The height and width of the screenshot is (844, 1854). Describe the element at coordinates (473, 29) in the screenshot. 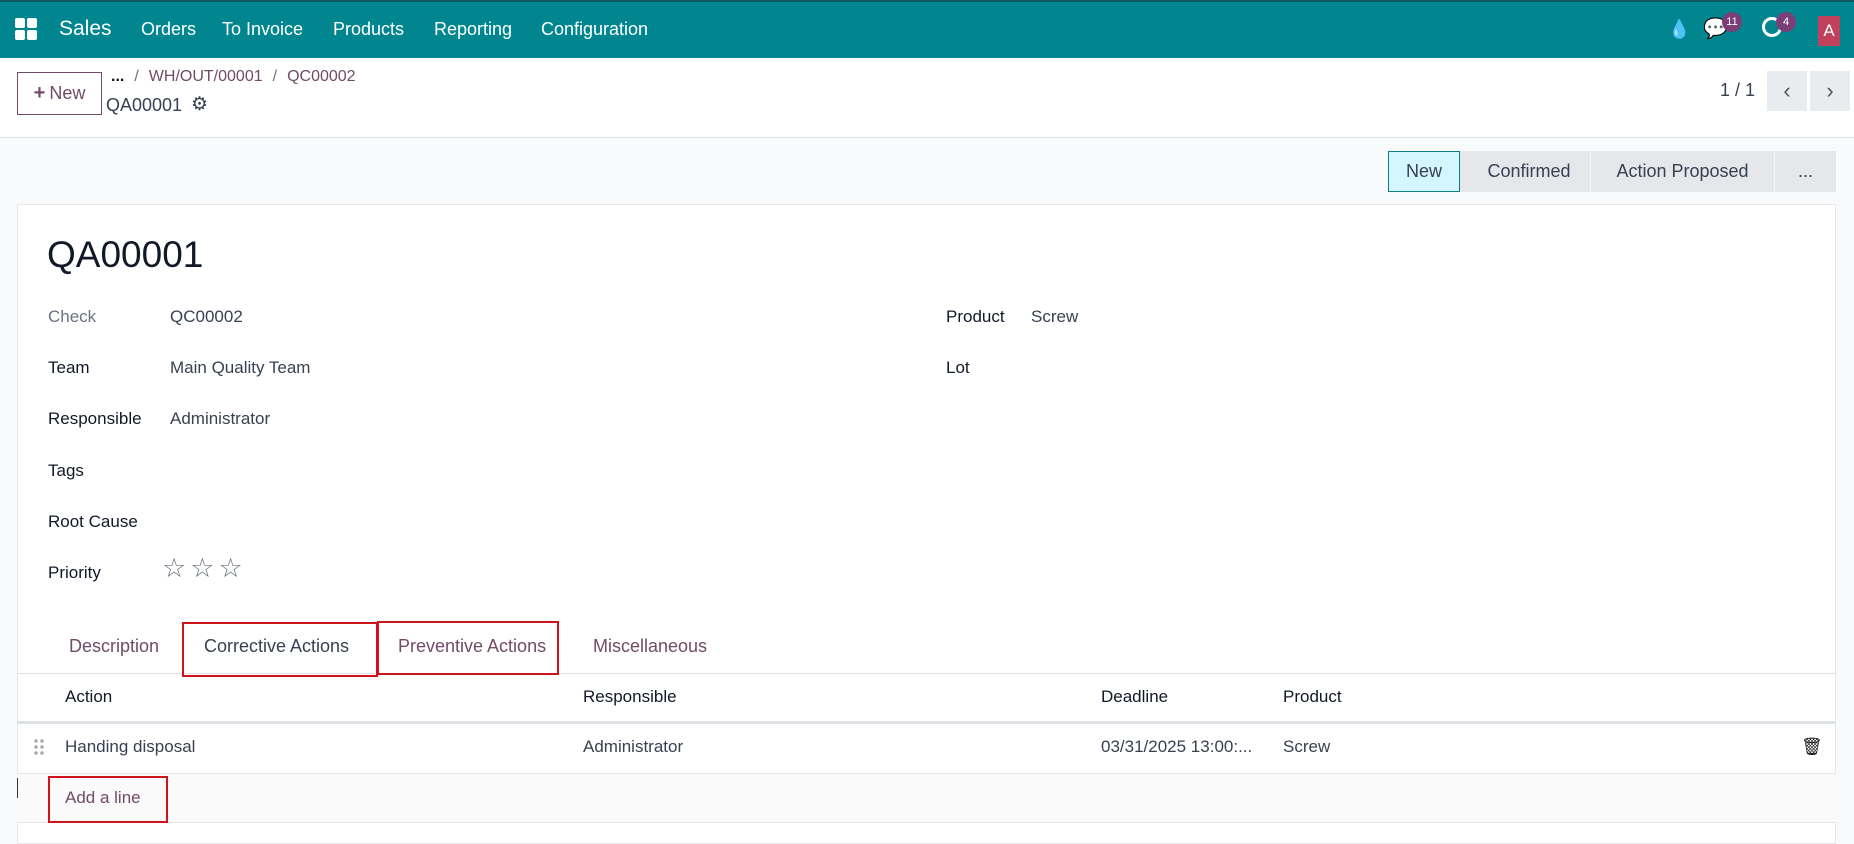

I see `menu-reporting: Reporting` at that location.